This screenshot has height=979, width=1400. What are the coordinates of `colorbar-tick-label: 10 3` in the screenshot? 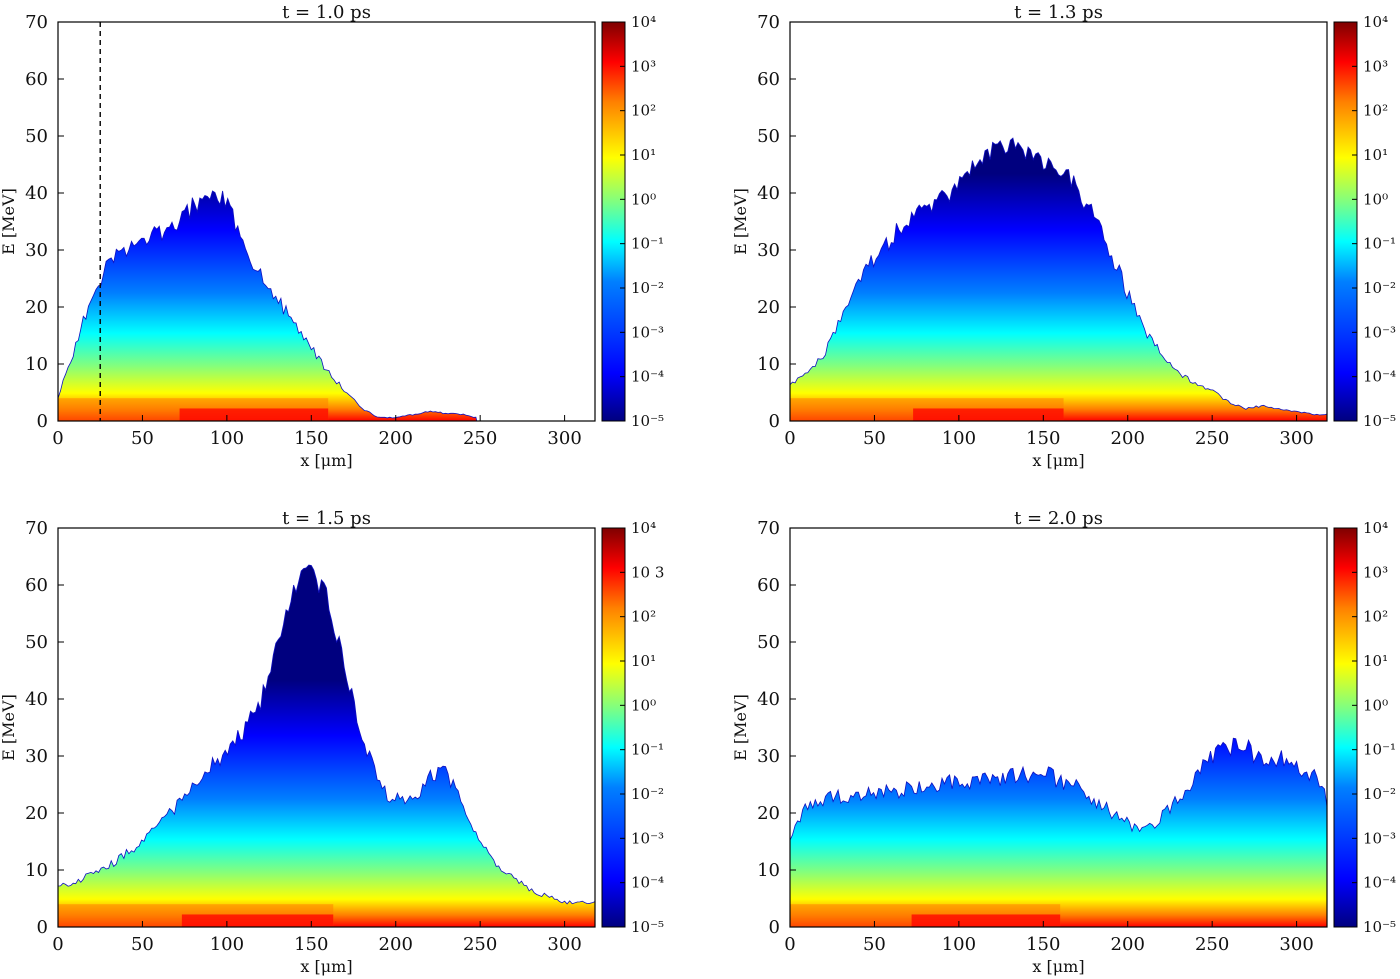 It's located at (647, 572).